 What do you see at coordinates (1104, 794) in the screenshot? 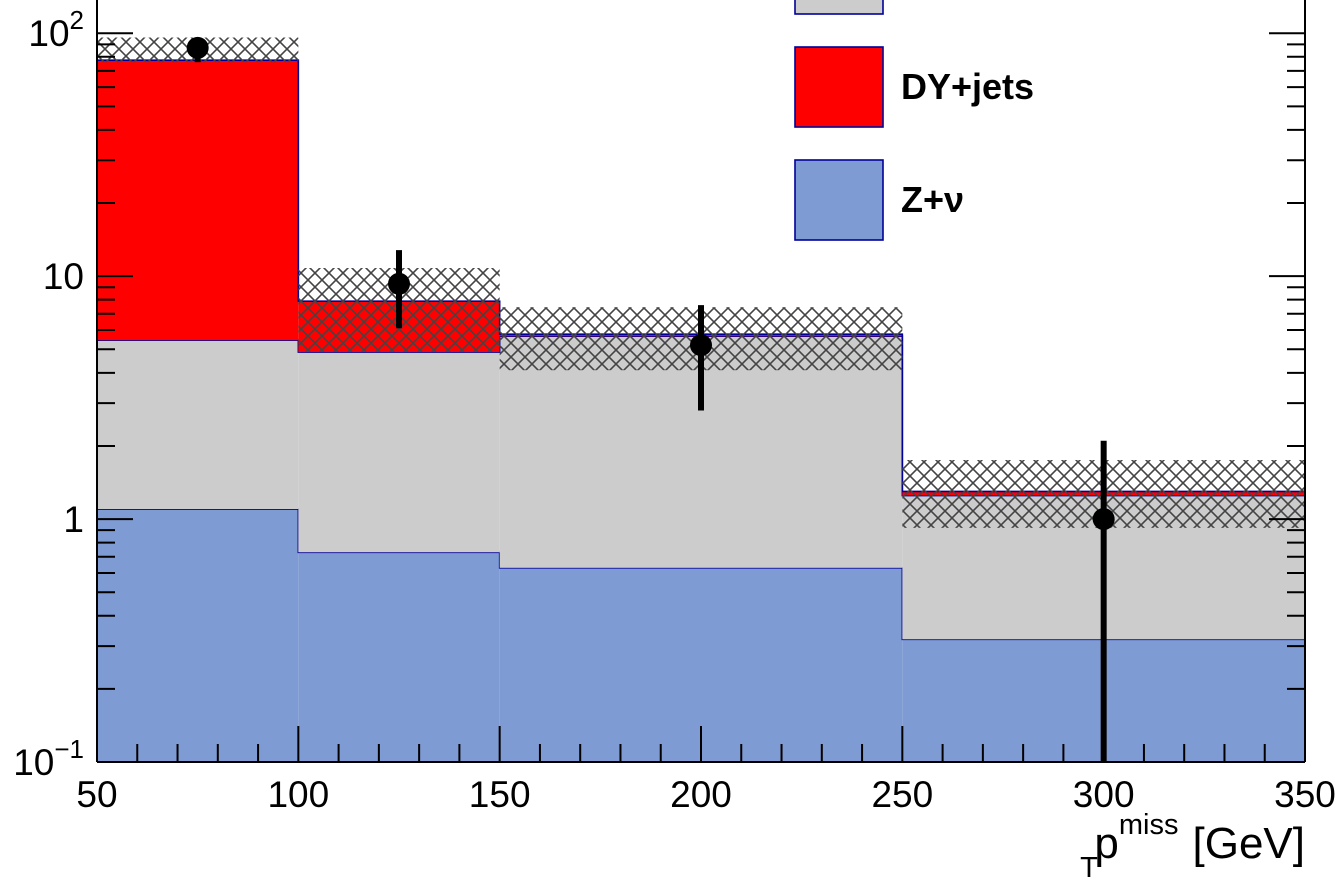
I see `x-tick-label: 300` at bounding box center [1104, 794].